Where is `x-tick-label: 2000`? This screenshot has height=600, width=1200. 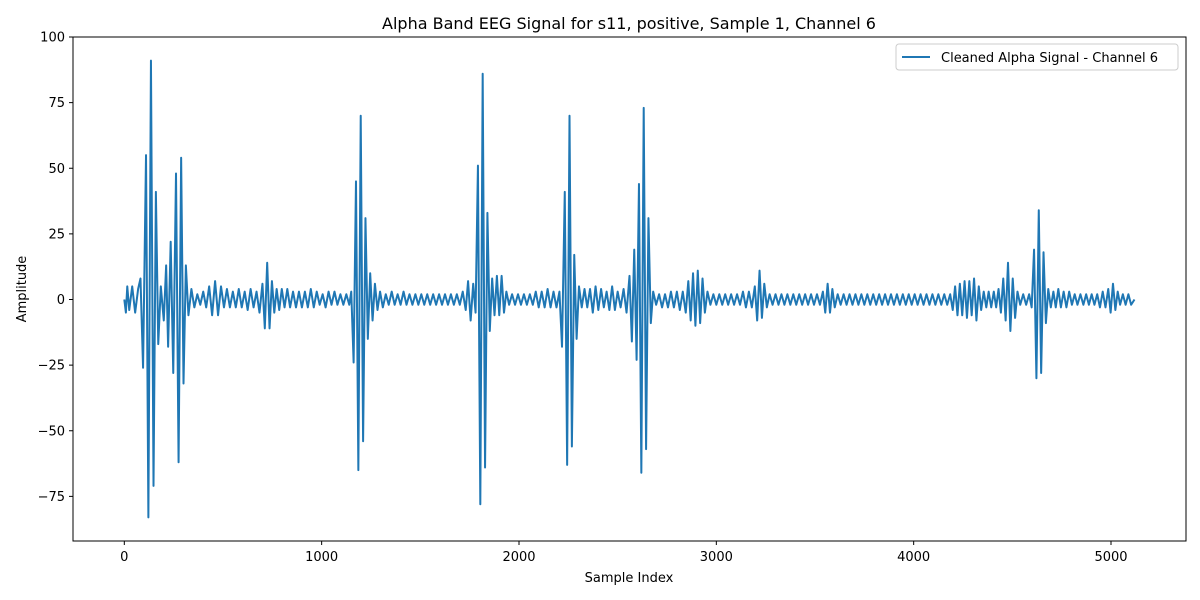 x-tick-label: 2000 is located at coordinates (518, 557).